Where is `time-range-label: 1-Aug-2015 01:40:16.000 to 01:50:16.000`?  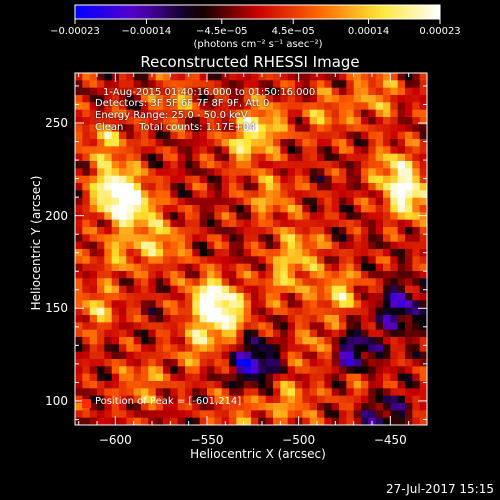
time-range-label: 1-Aug-2015 01:40:16.000 to 01:50:16.000 is located at coordinates (209, 92).